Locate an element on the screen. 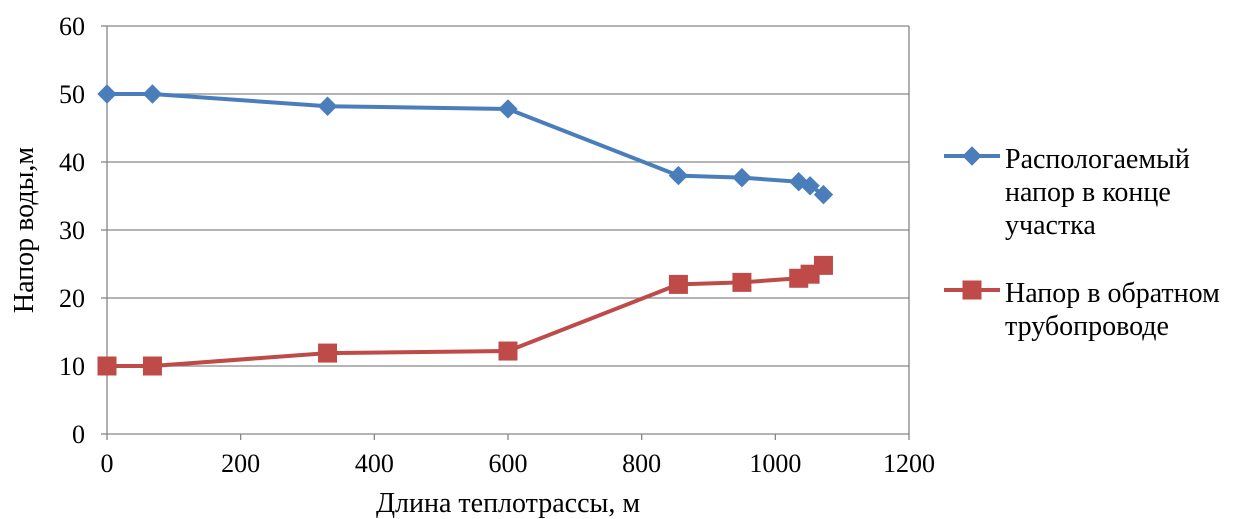  y-axis-title: Напор воды,м is located at coordinates (24, 230).